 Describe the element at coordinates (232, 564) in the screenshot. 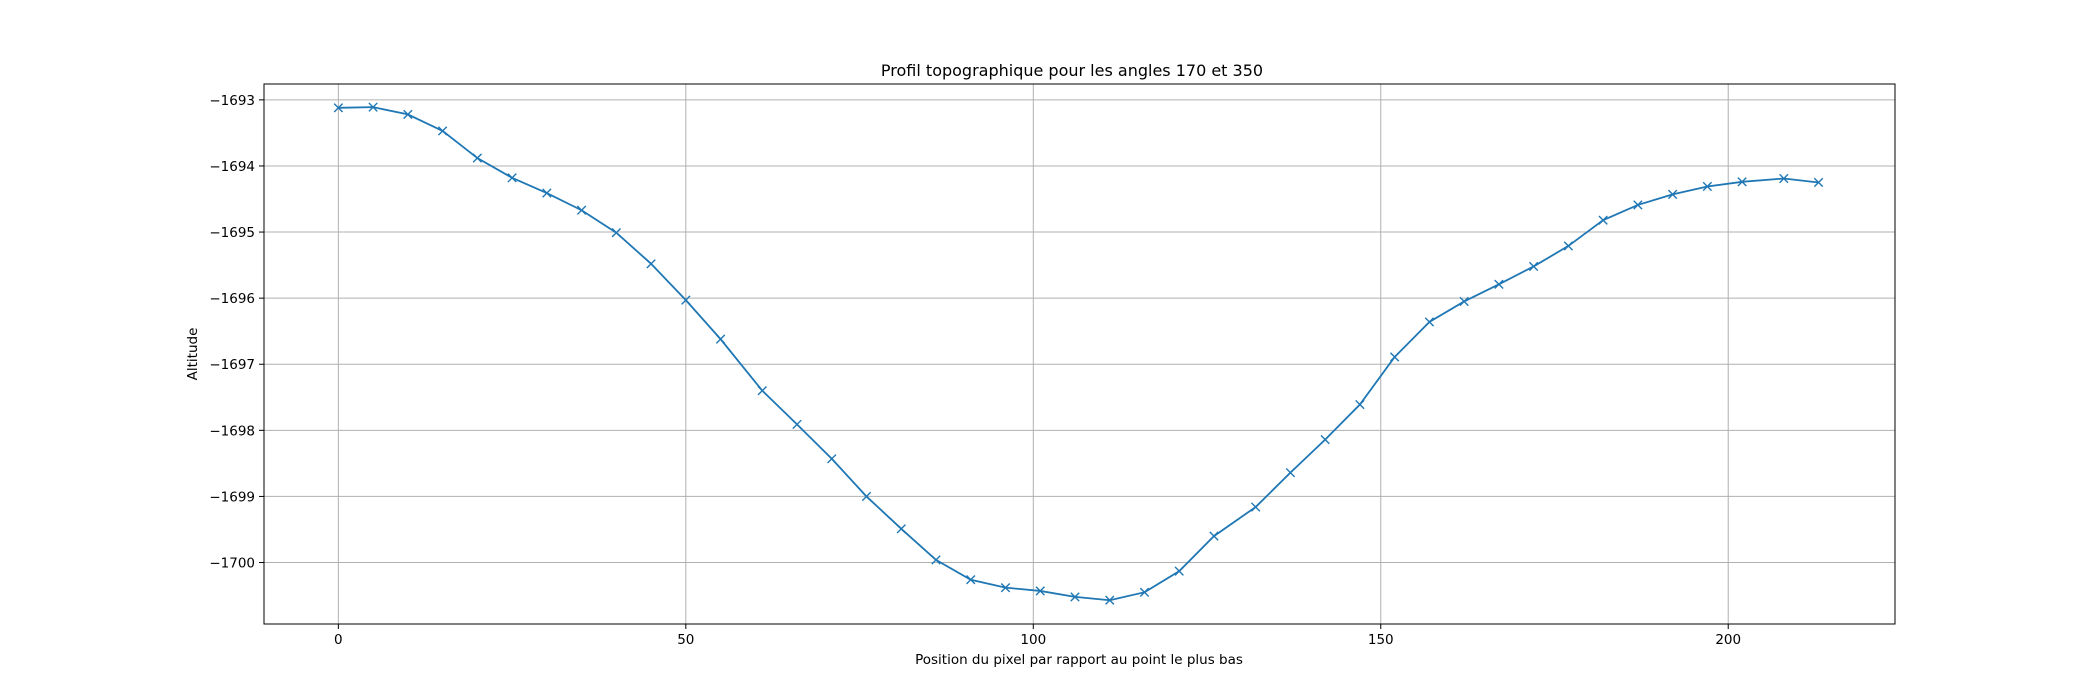

I see `y-tick-label: −1700` at that location.